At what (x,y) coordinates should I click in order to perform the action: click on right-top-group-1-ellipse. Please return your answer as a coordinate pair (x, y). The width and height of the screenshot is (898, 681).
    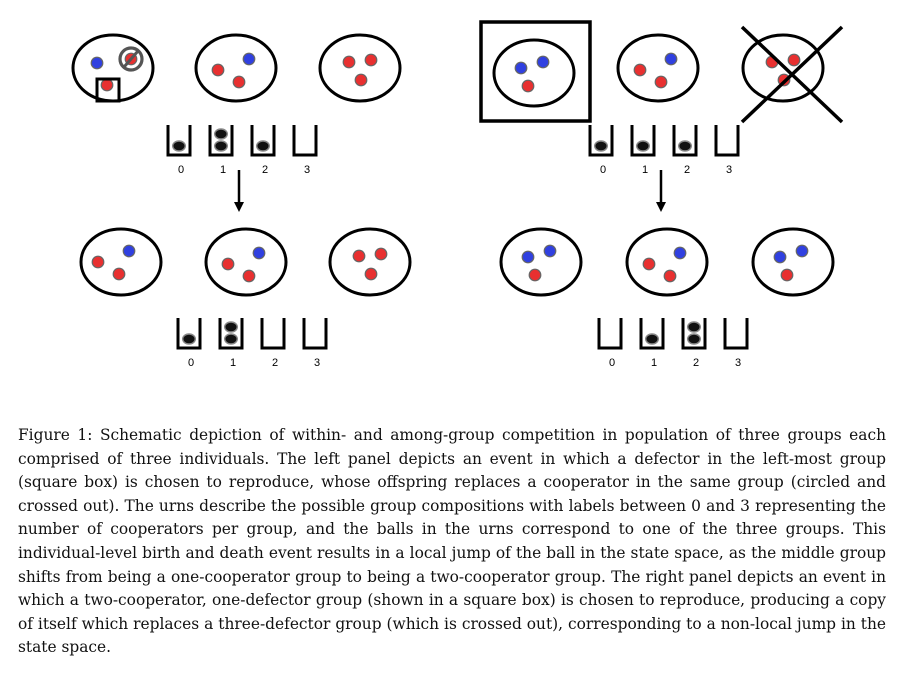
    Looking at the image, I should click on (534, 73).